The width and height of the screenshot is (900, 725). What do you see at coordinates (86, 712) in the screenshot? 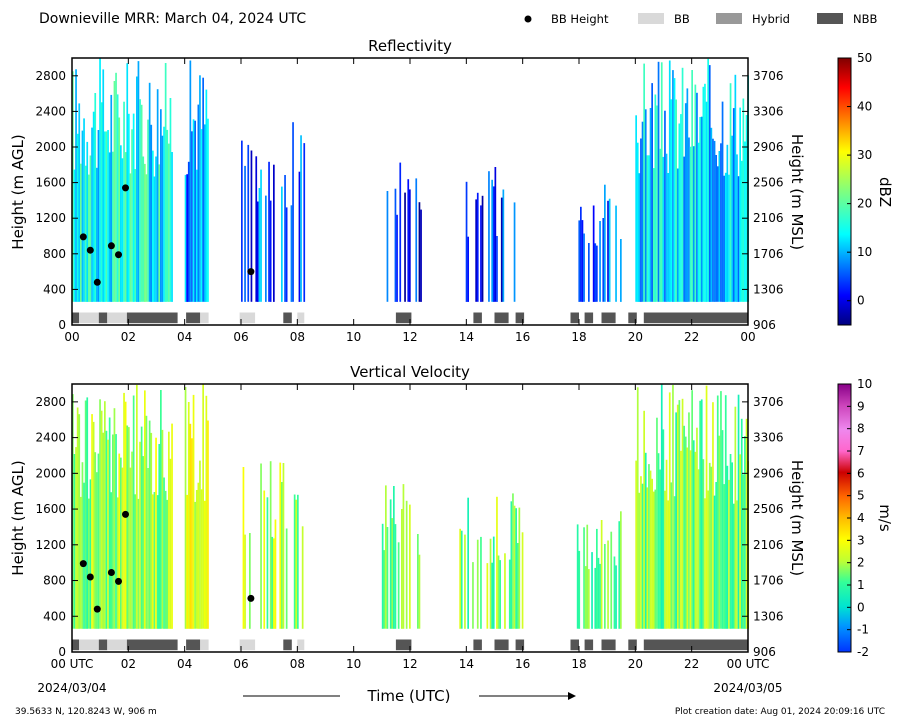
I see `station-location: 39.5633 N, 120.8243 W, 906 m` at bounding box center [86, 712].